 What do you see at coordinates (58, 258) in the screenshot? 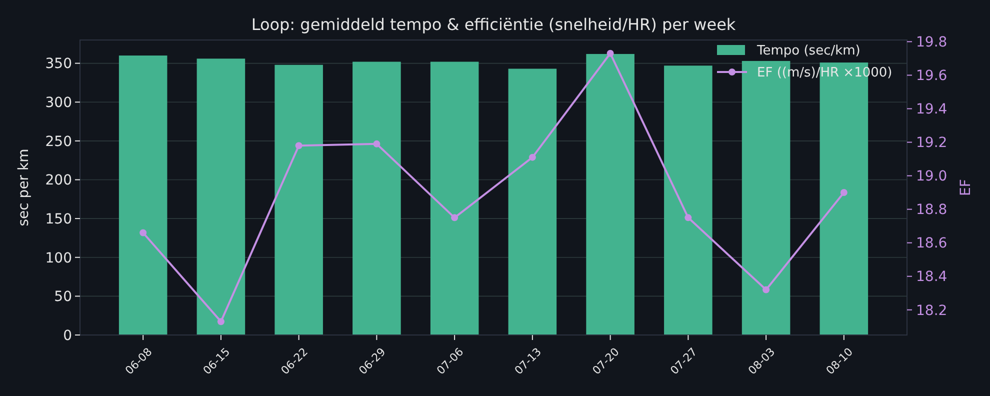
I see `y-tick-label: 100` at bounding box center [58, 258].